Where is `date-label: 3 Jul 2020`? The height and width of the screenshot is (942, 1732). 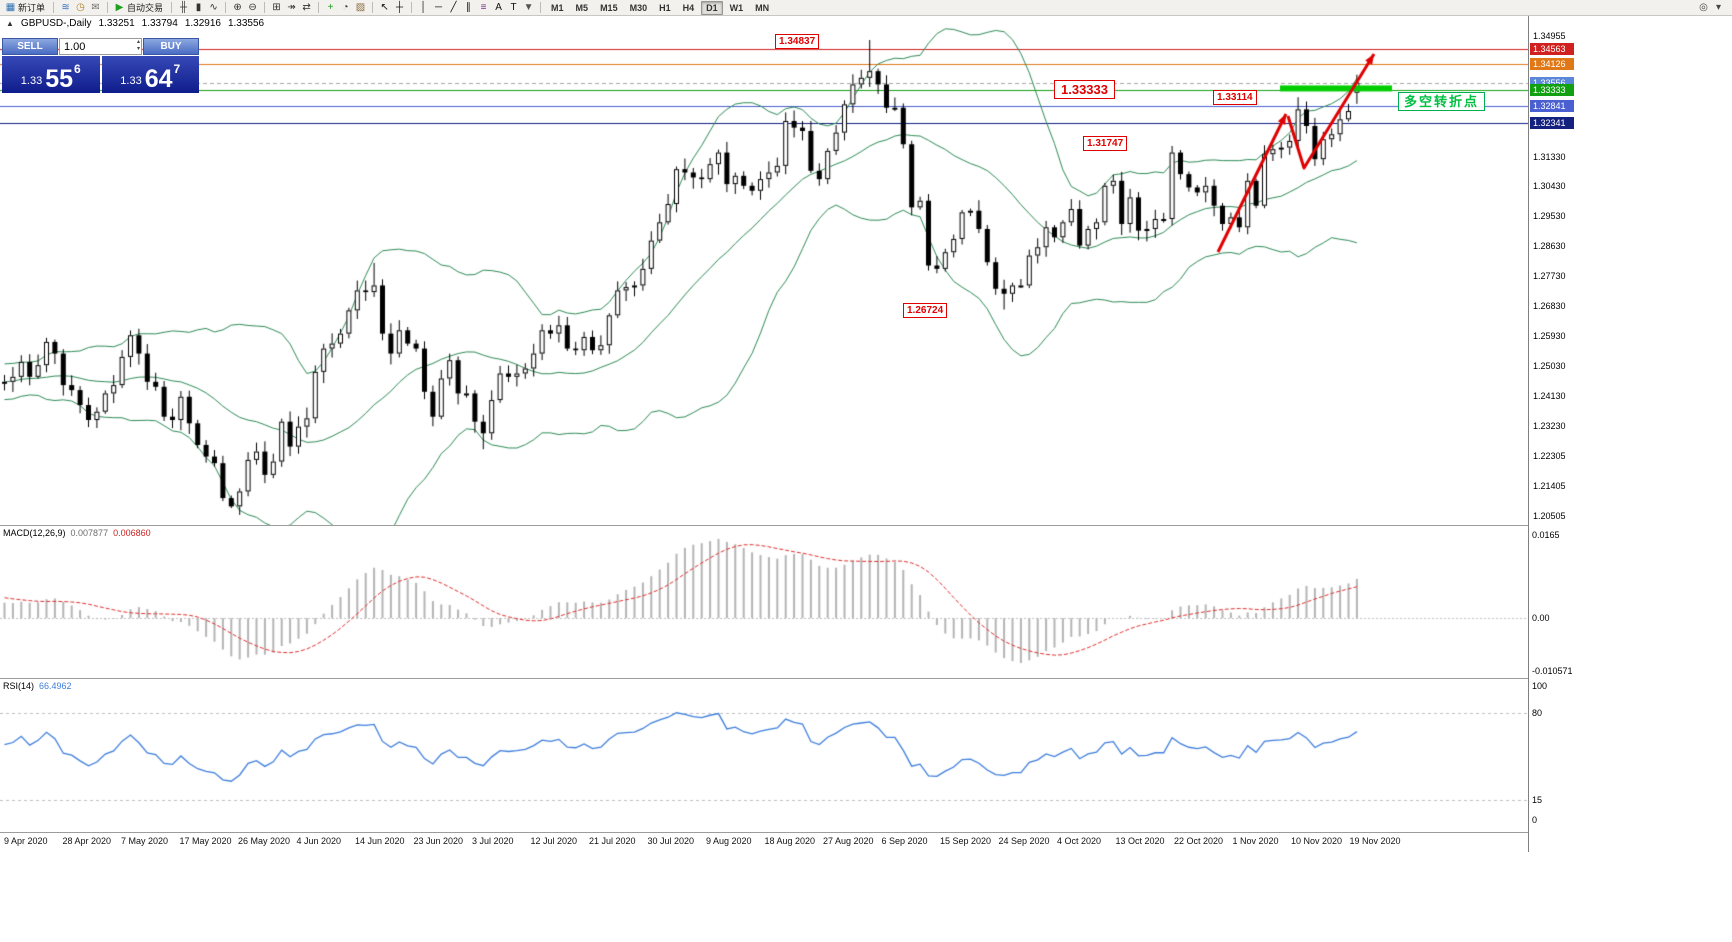 date-label: 3 Jul 2020 is located at coordinates (493, 841).